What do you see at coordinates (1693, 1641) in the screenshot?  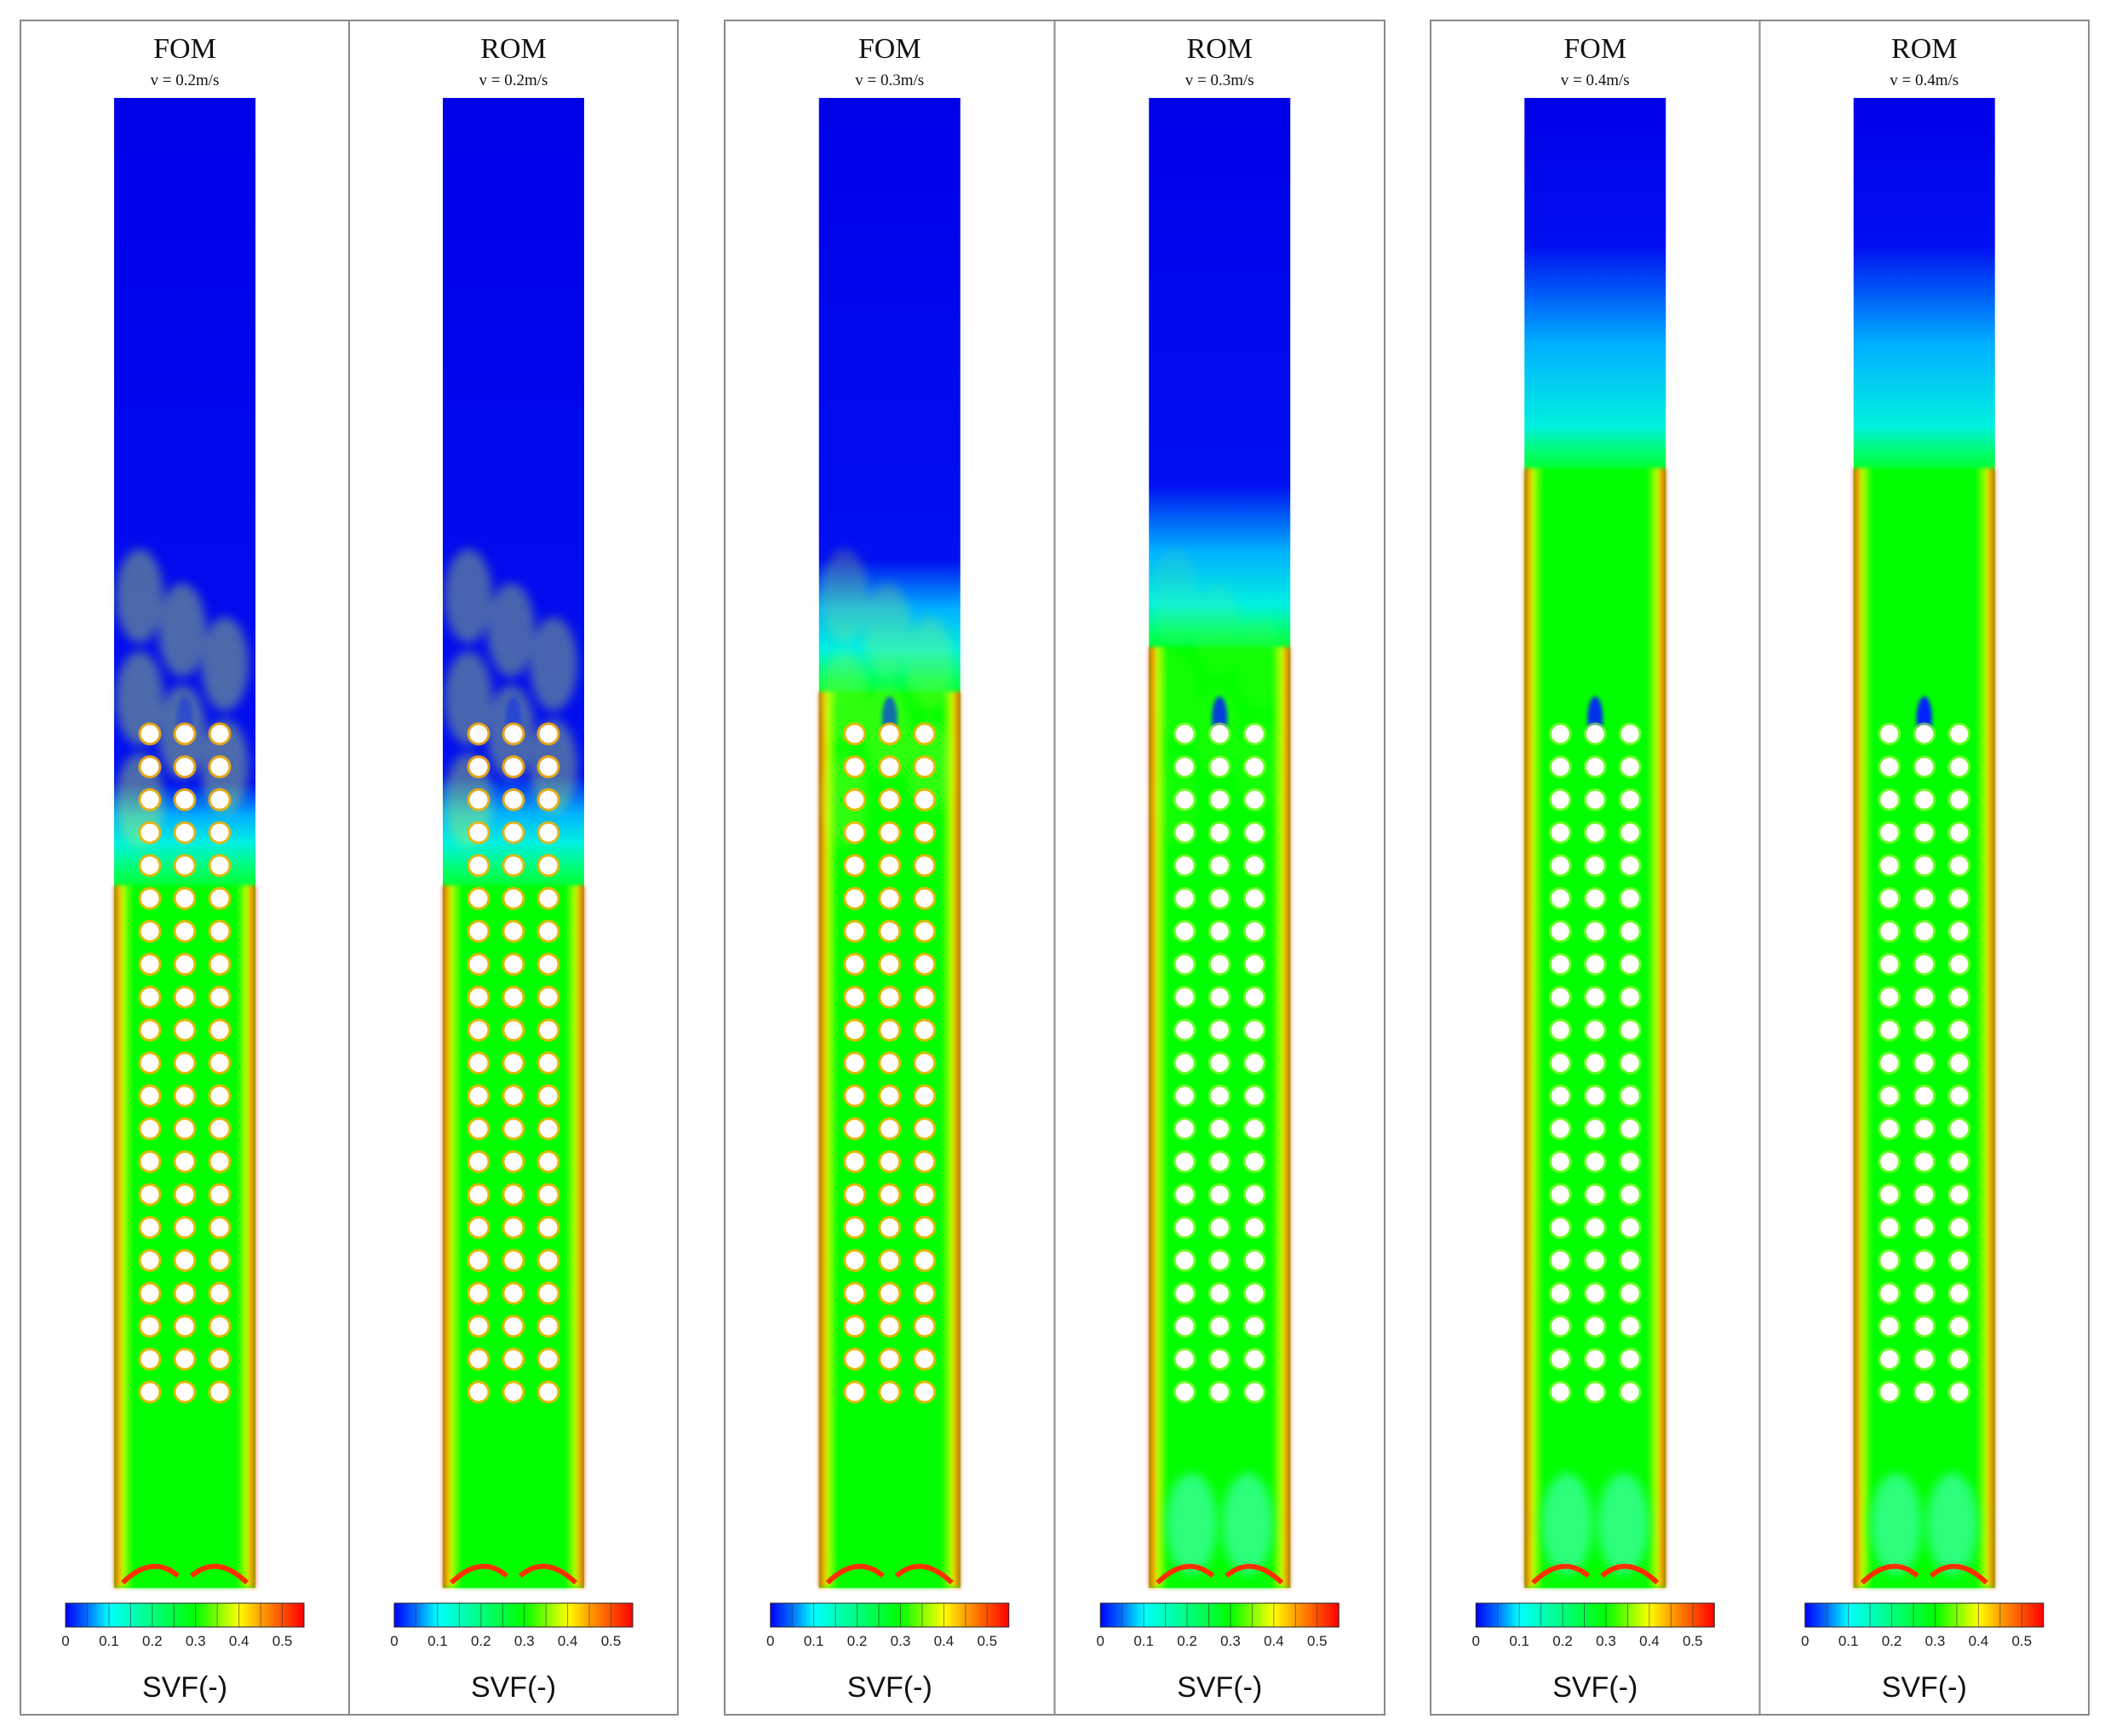 I see `colorbar-tick-label: 0.5` at bounding box center [1693, 1641].